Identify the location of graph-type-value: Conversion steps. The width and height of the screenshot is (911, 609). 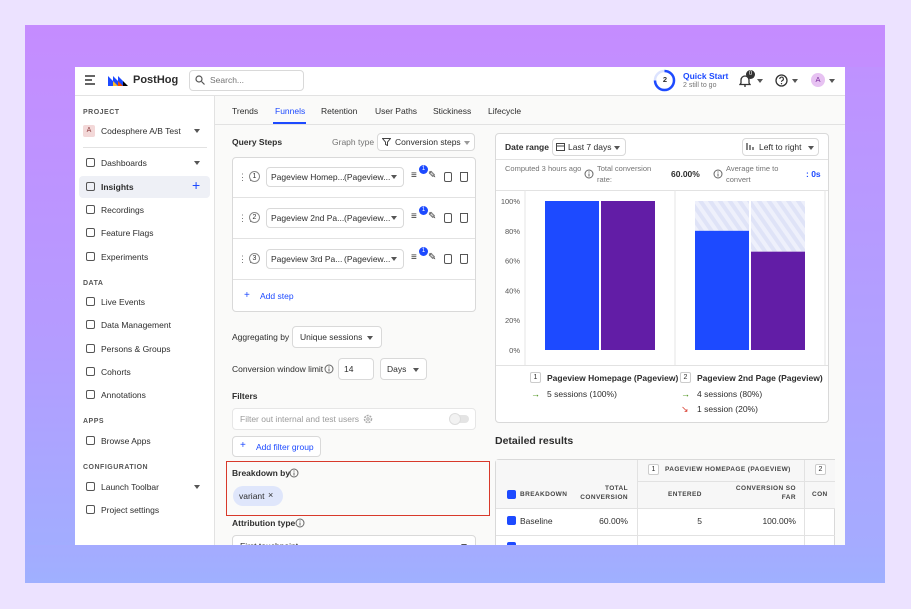
(428, 142).